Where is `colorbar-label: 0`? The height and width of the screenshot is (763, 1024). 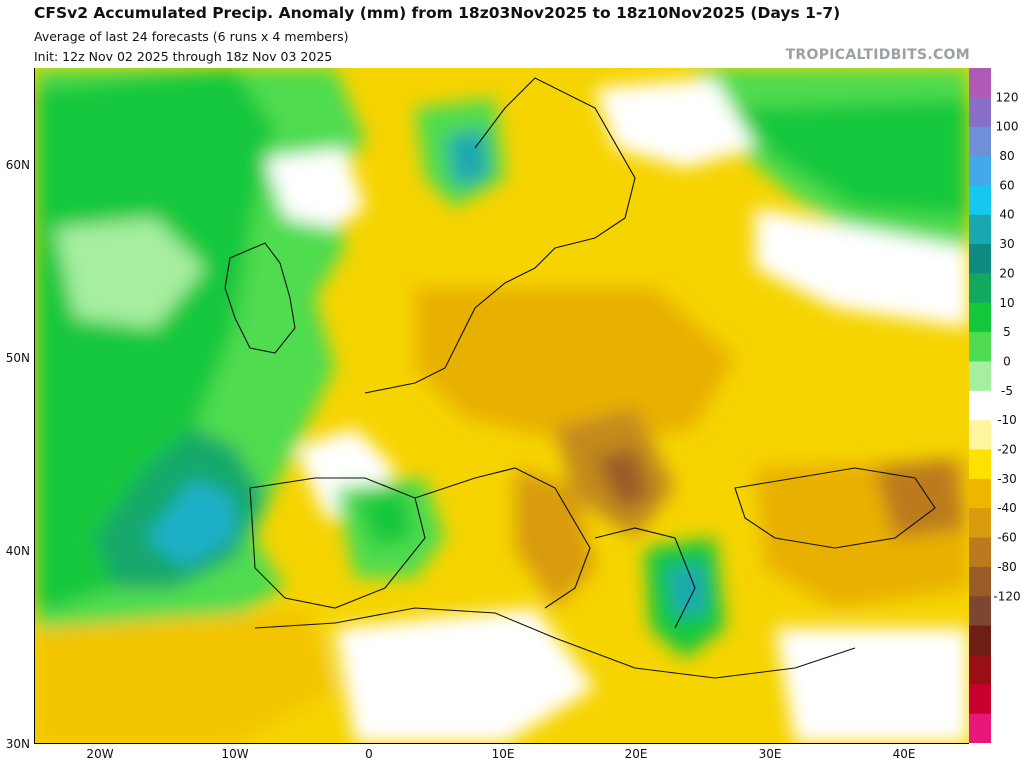 colorbar-label: 0 is located at coordinates (1007, 361).